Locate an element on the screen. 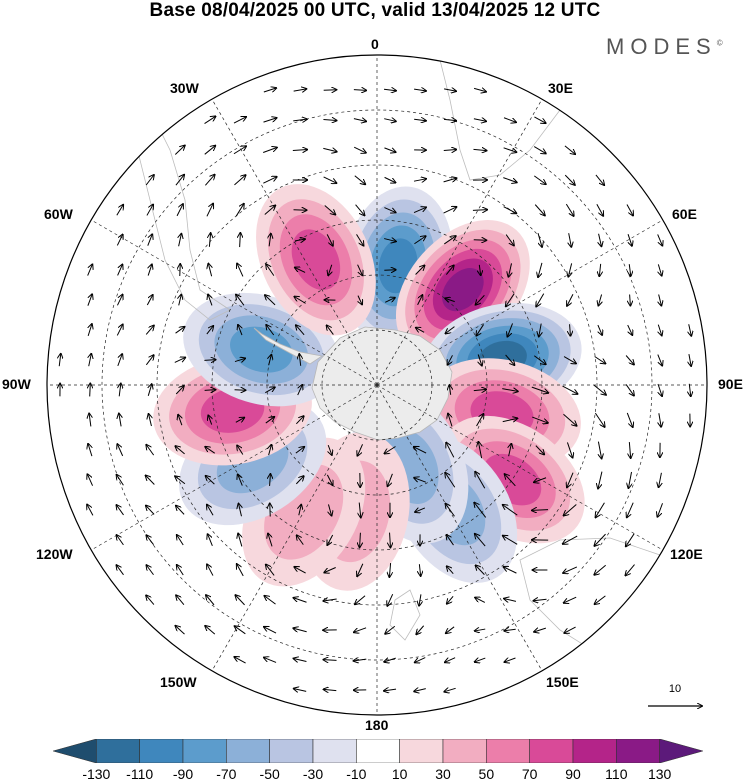  anomaly-cell is located at coordinates (261, 349).